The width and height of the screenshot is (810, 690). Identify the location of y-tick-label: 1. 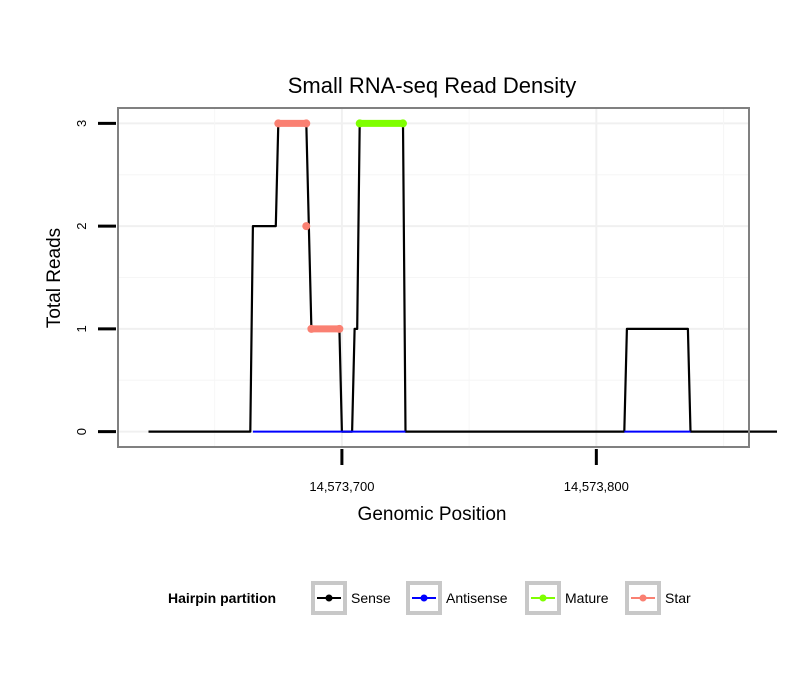
(81, 328).